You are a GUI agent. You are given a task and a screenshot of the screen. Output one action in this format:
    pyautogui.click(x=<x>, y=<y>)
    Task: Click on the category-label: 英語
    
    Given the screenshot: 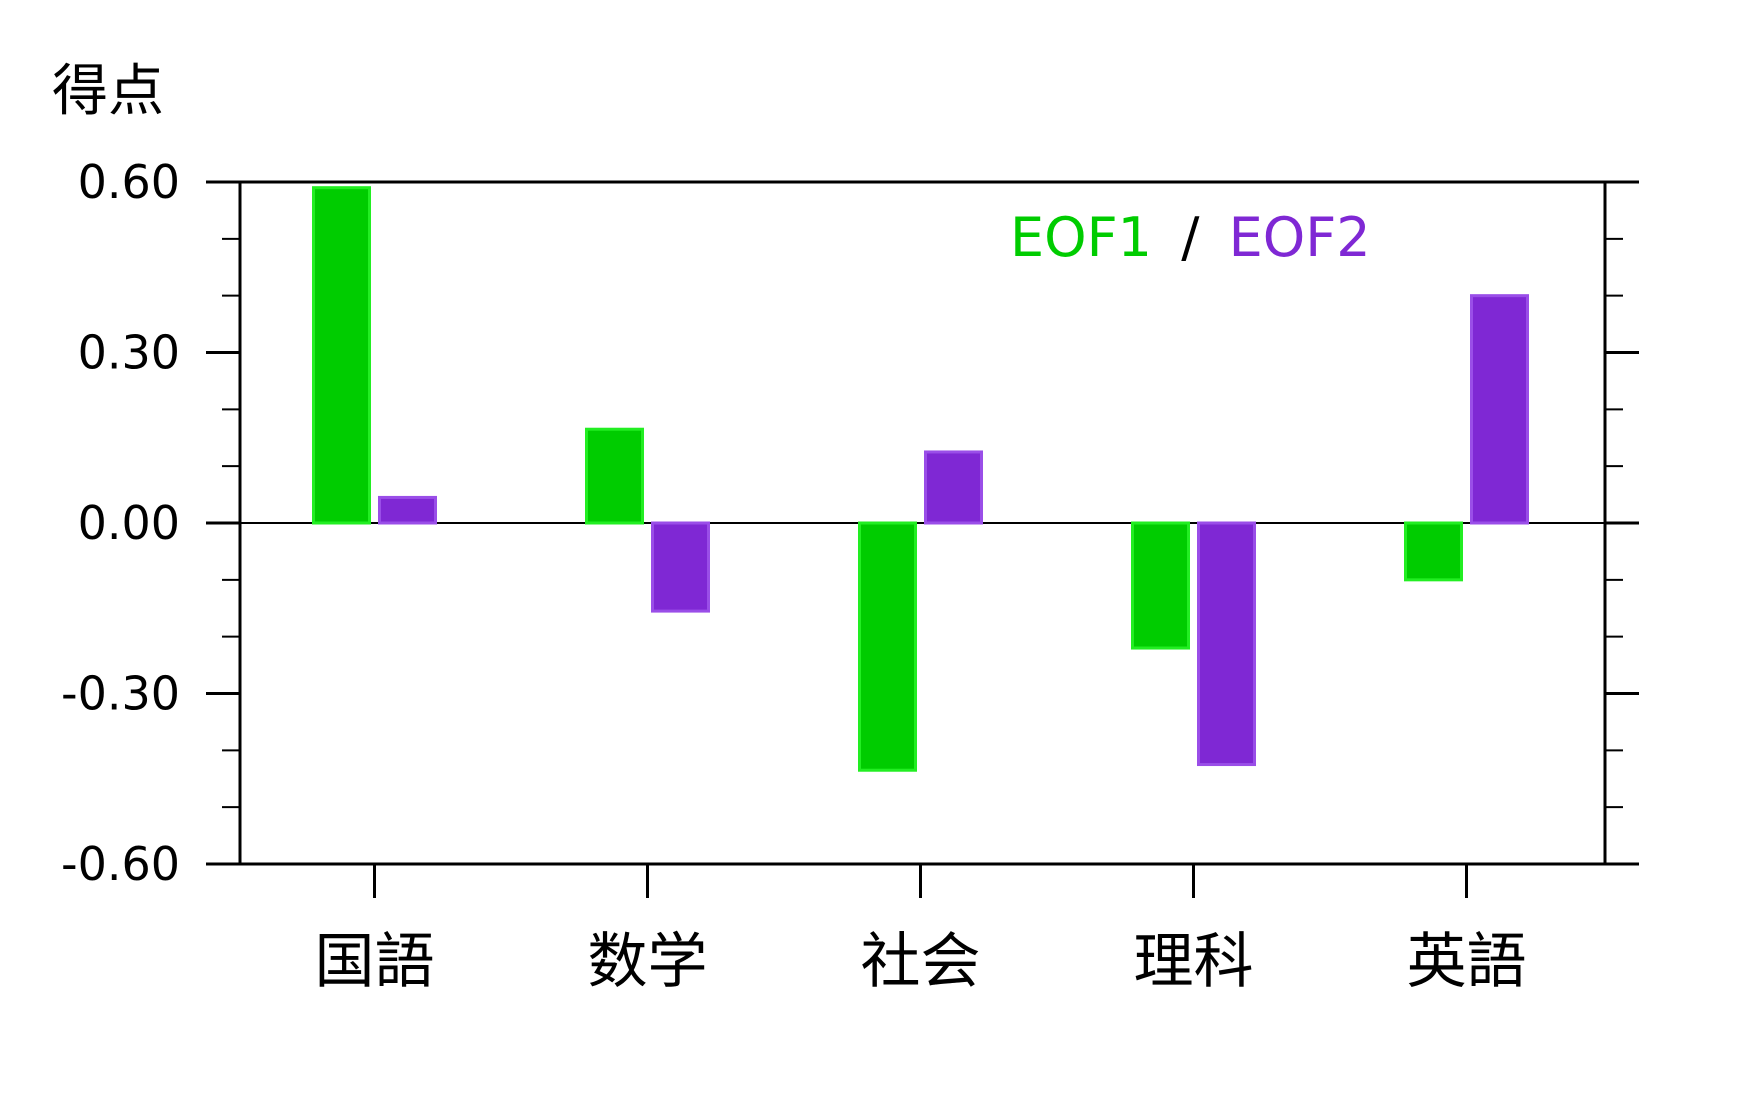 What is the action you would take?
    pyautogui.click(x=1467, y=962)
    